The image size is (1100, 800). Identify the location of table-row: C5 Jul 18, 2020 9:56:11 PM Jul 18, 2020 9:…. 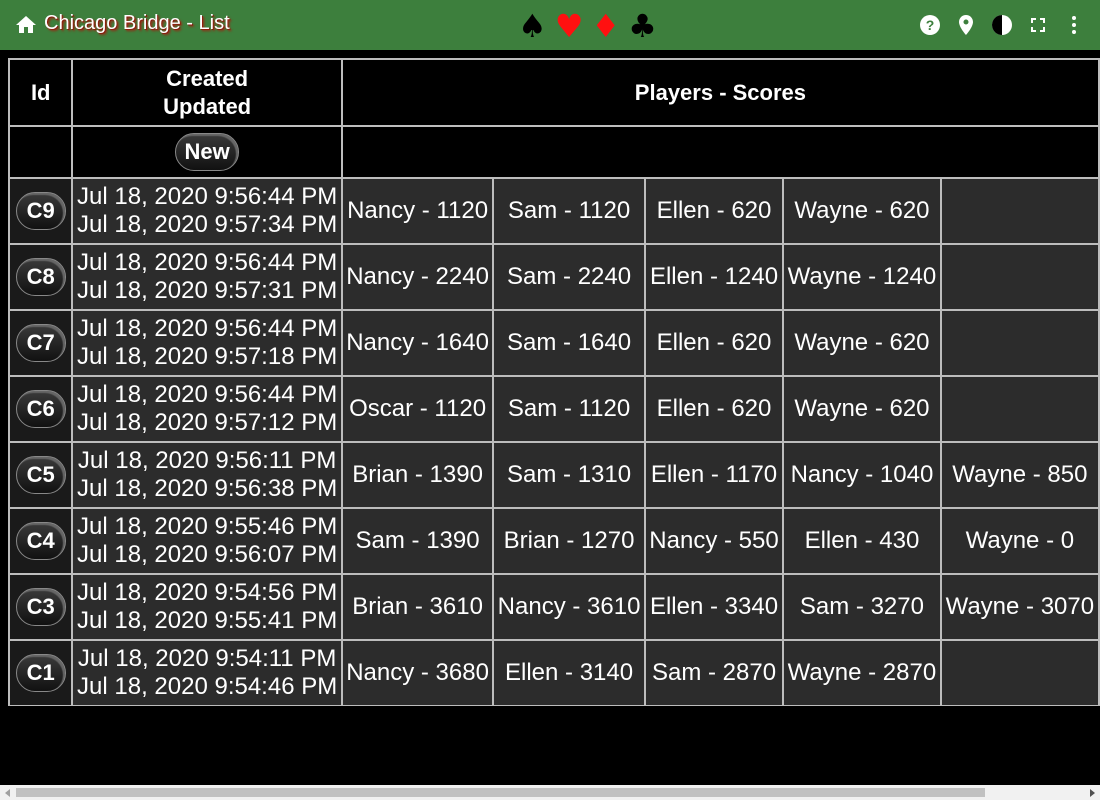
(554, 475).